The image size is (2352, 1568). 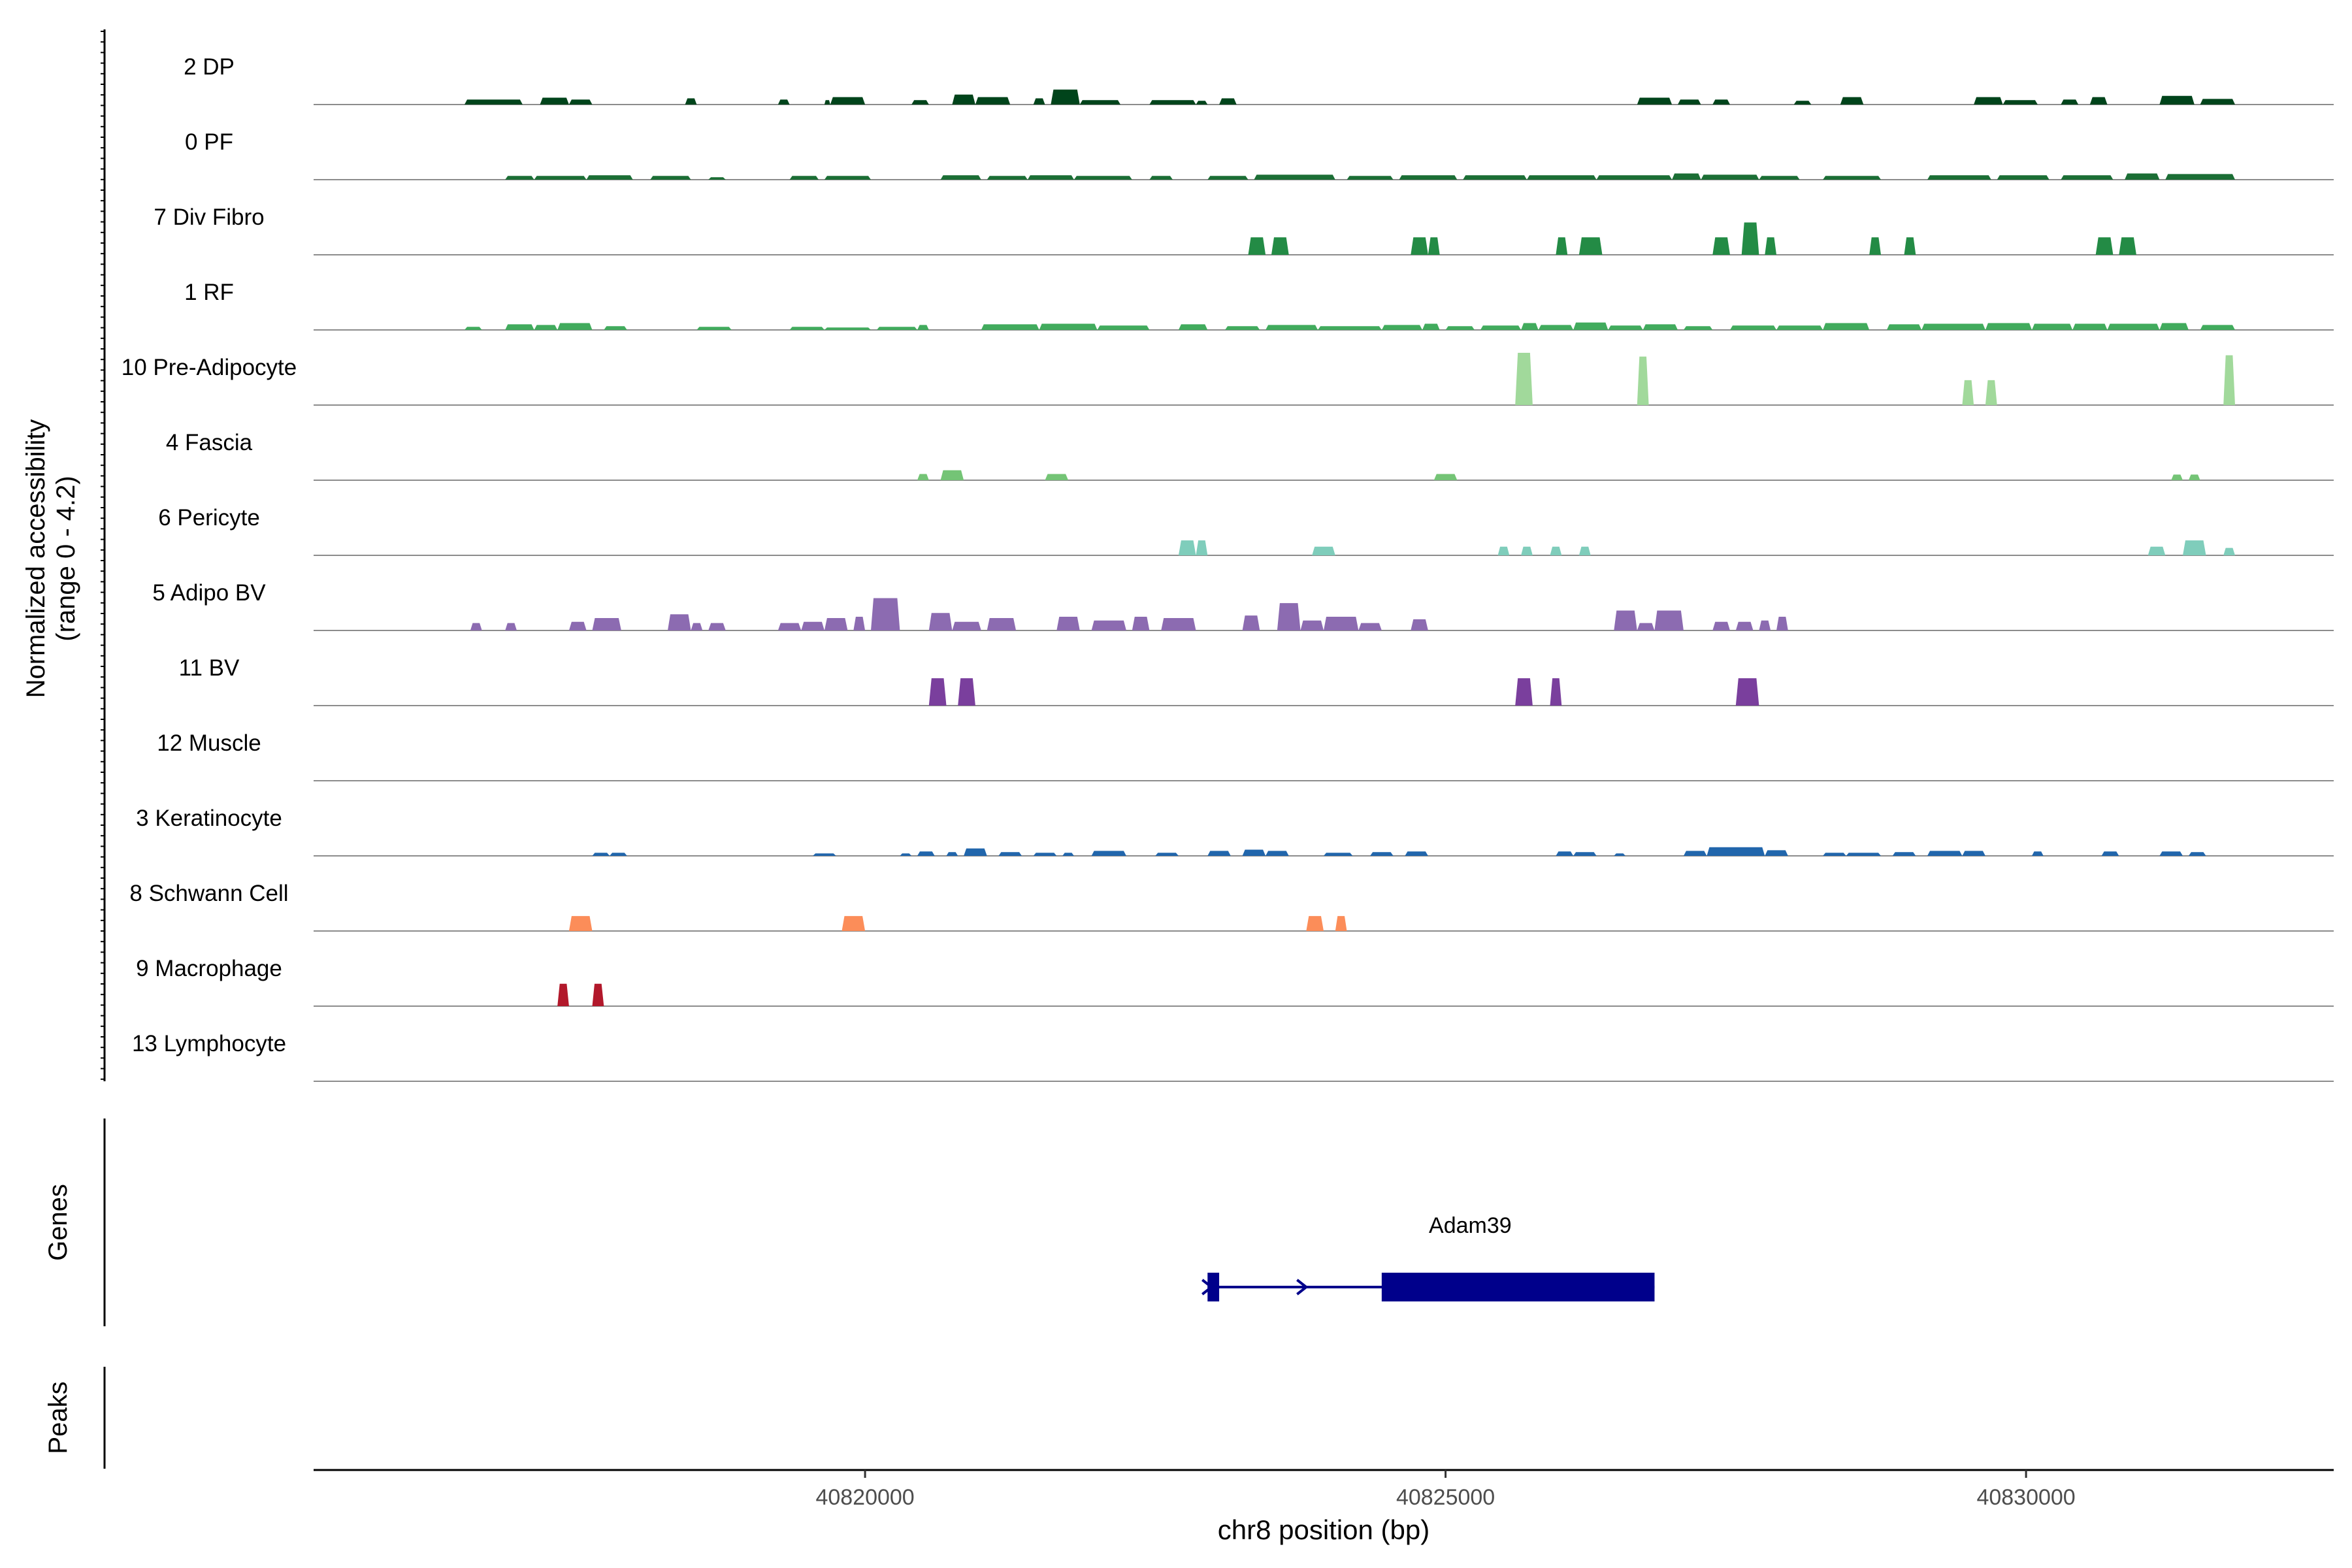 What do you see at coordinates (209, 67) in the screenshot?
I see `track-label: 2 DP` at bounding box center [209, 67].